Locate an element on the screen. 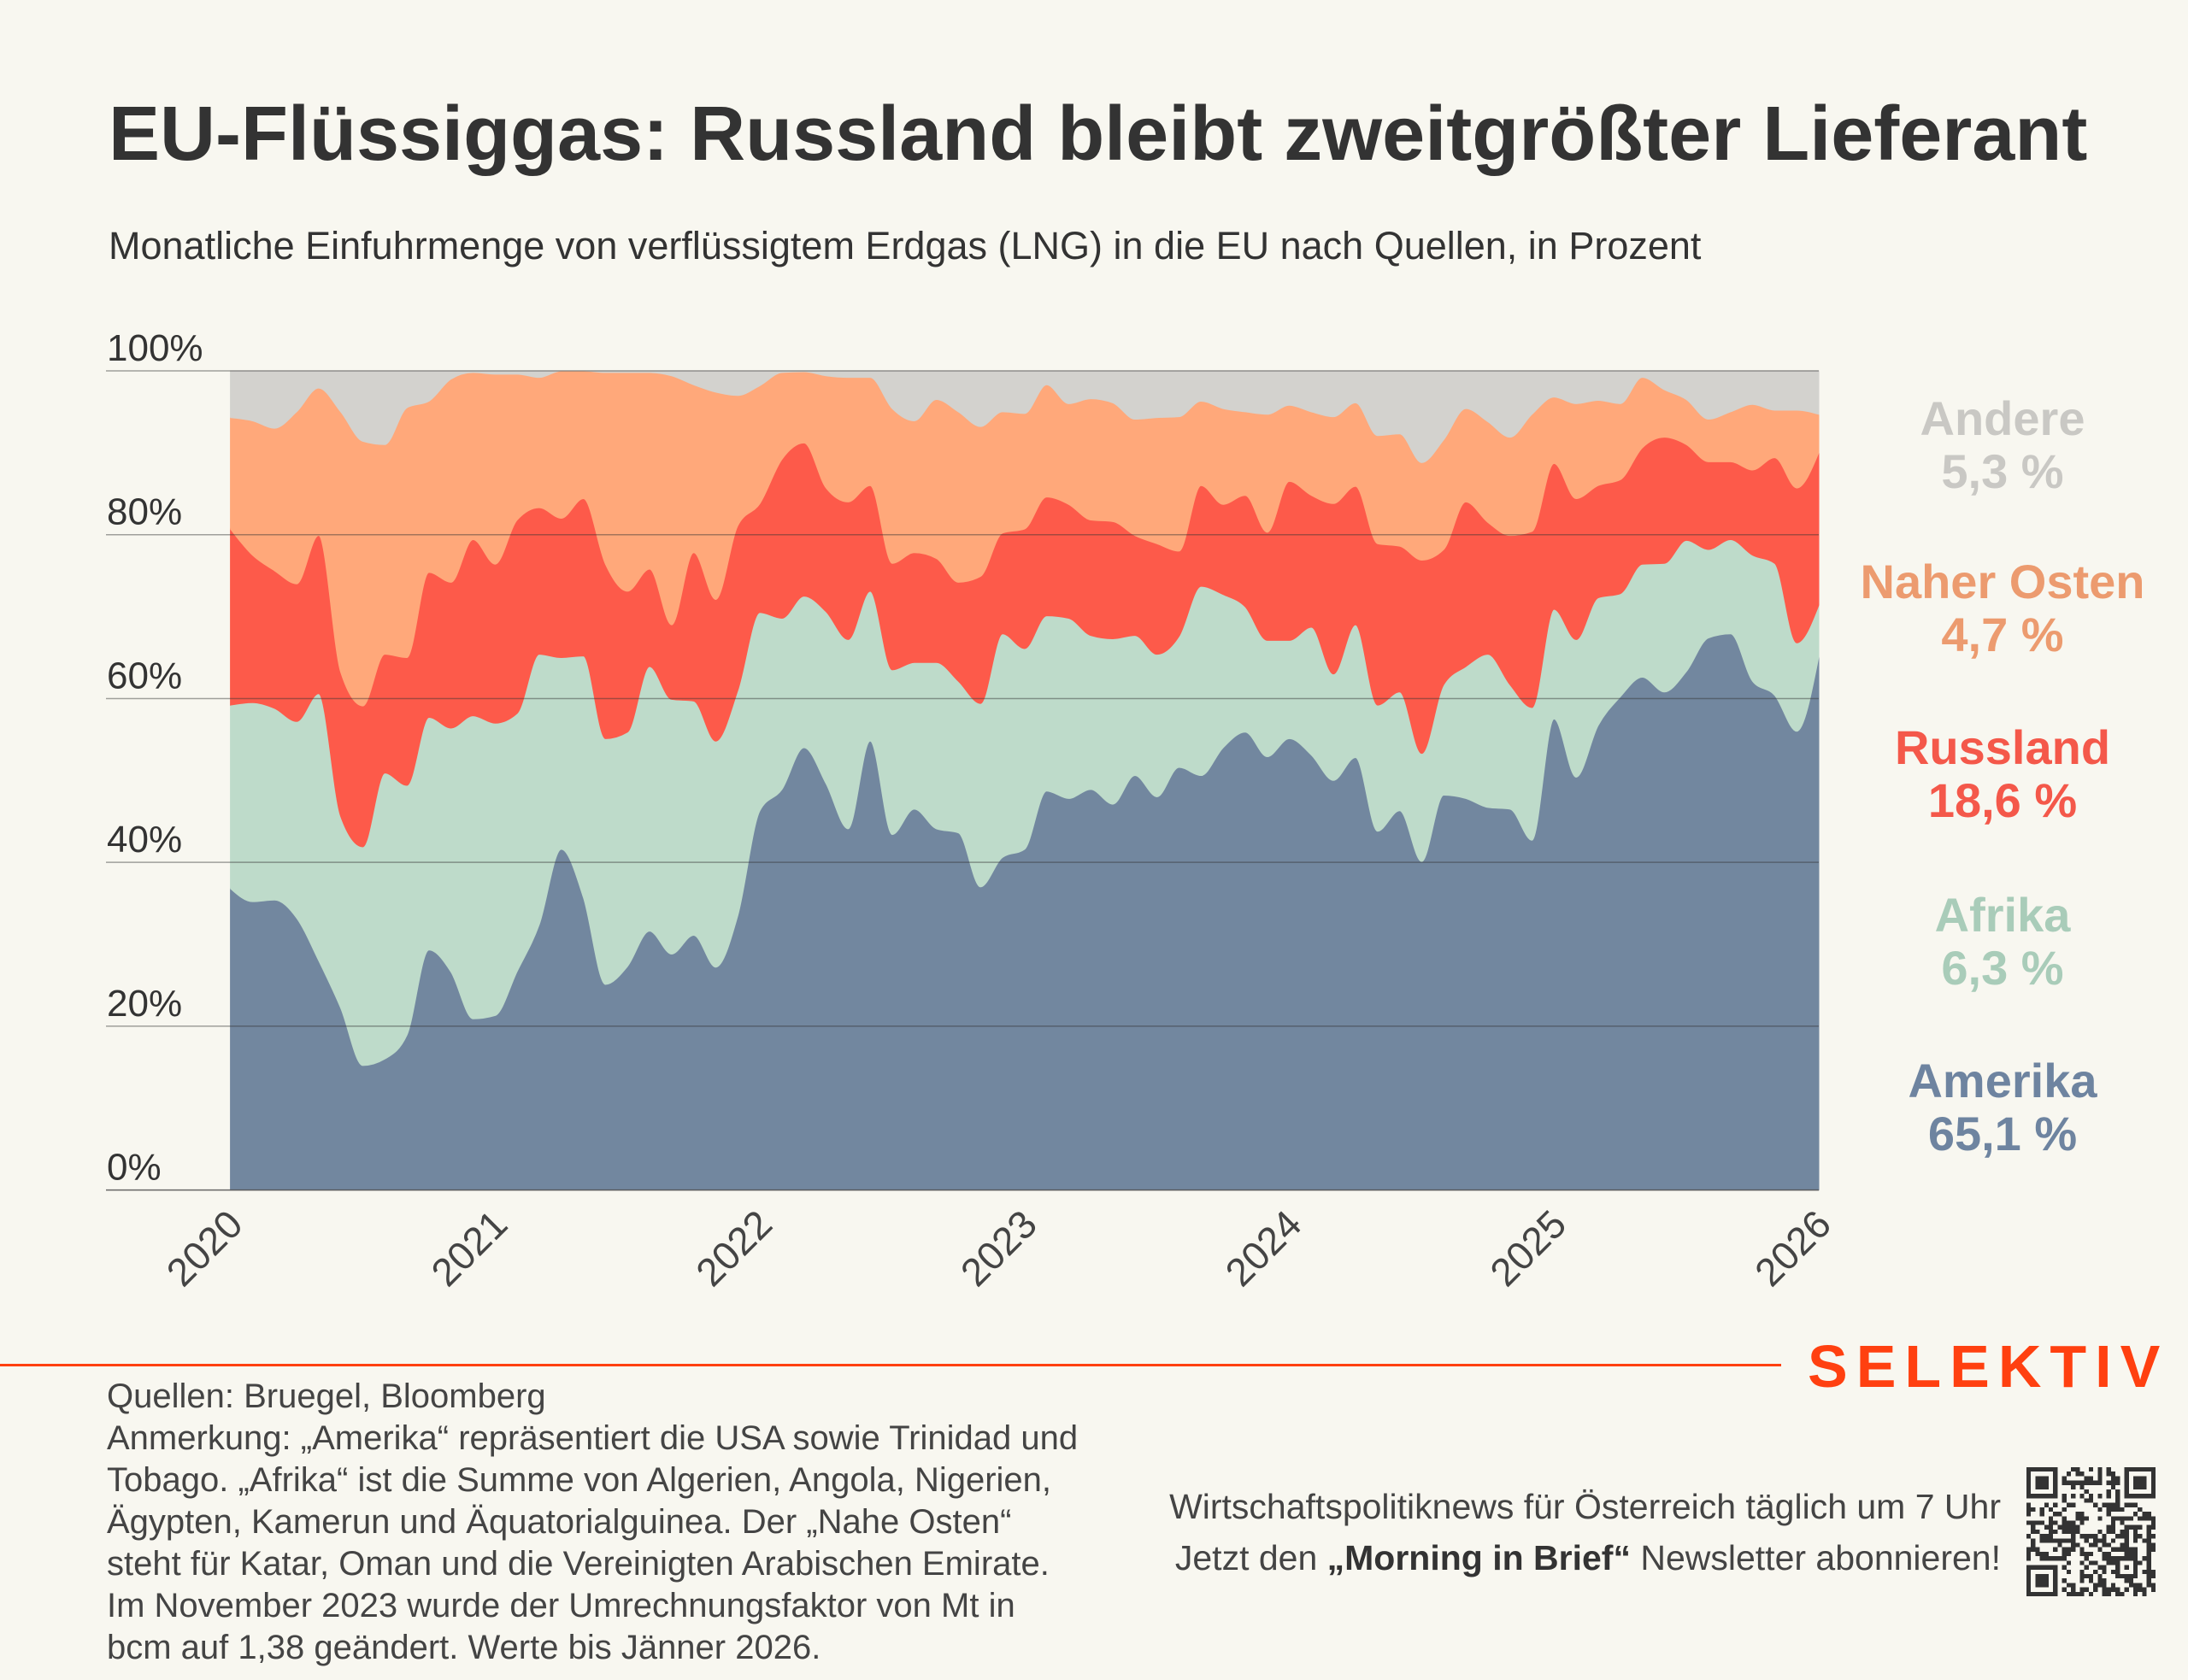  legend-item-amerika: Amerika 65,1 % is located at coordinates (2002, 1107).